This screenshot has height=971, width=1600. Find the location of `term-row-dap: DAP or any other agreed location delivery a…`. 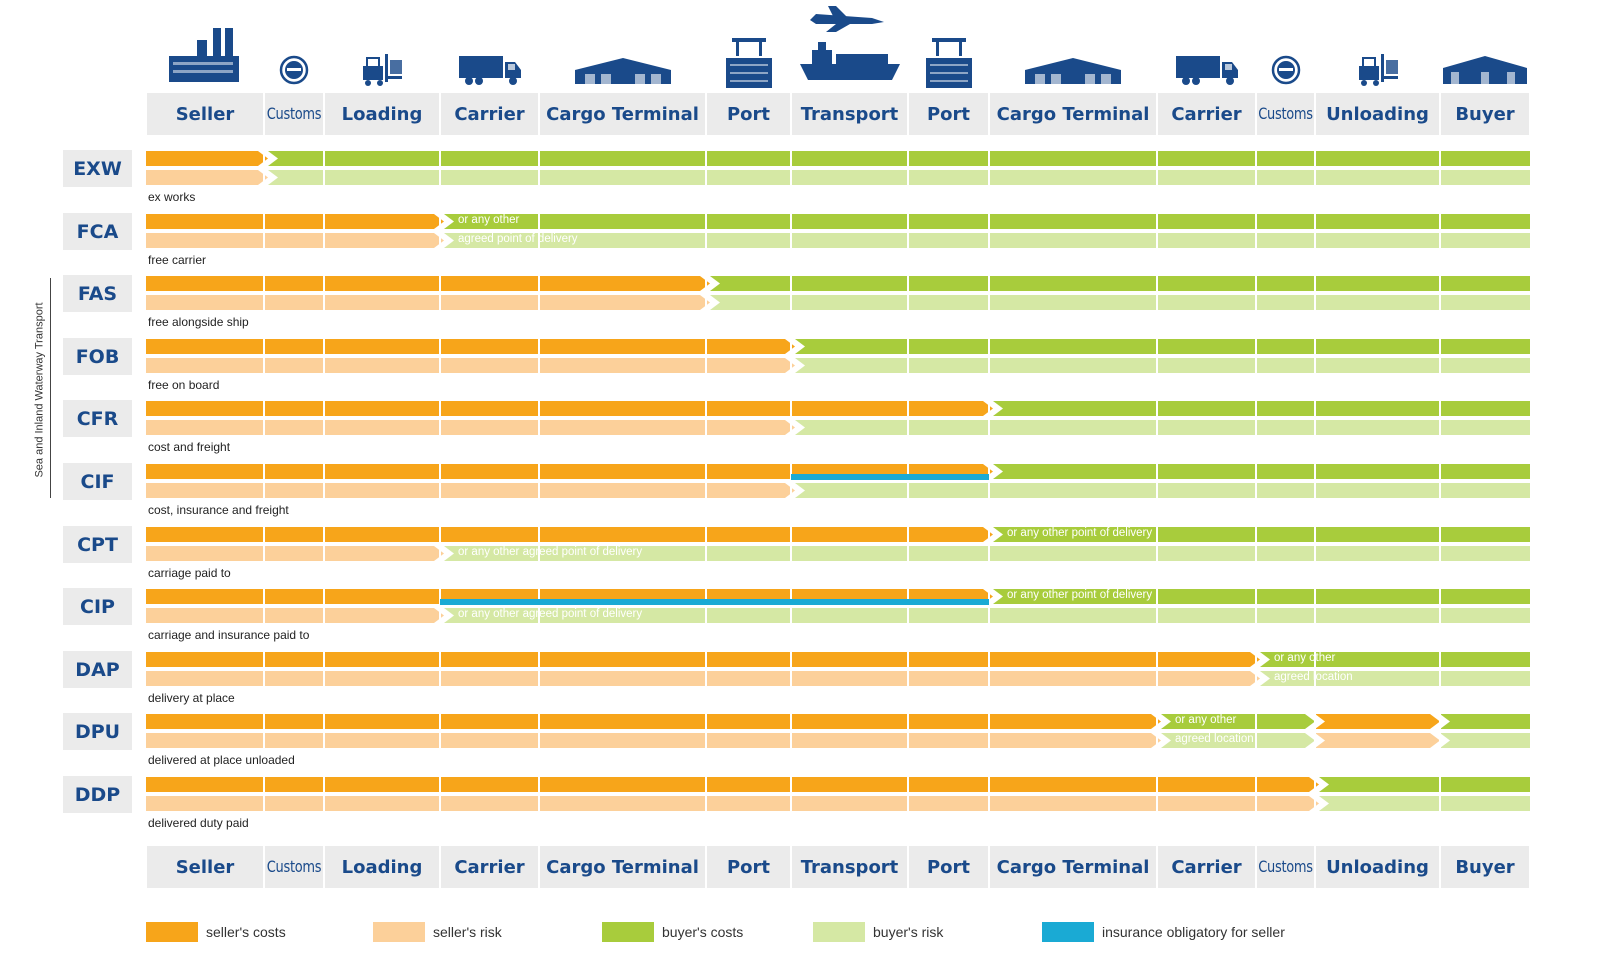

term-row-dap: DAP or any other agreed location delivery a… is located at coordinates (800, 681).